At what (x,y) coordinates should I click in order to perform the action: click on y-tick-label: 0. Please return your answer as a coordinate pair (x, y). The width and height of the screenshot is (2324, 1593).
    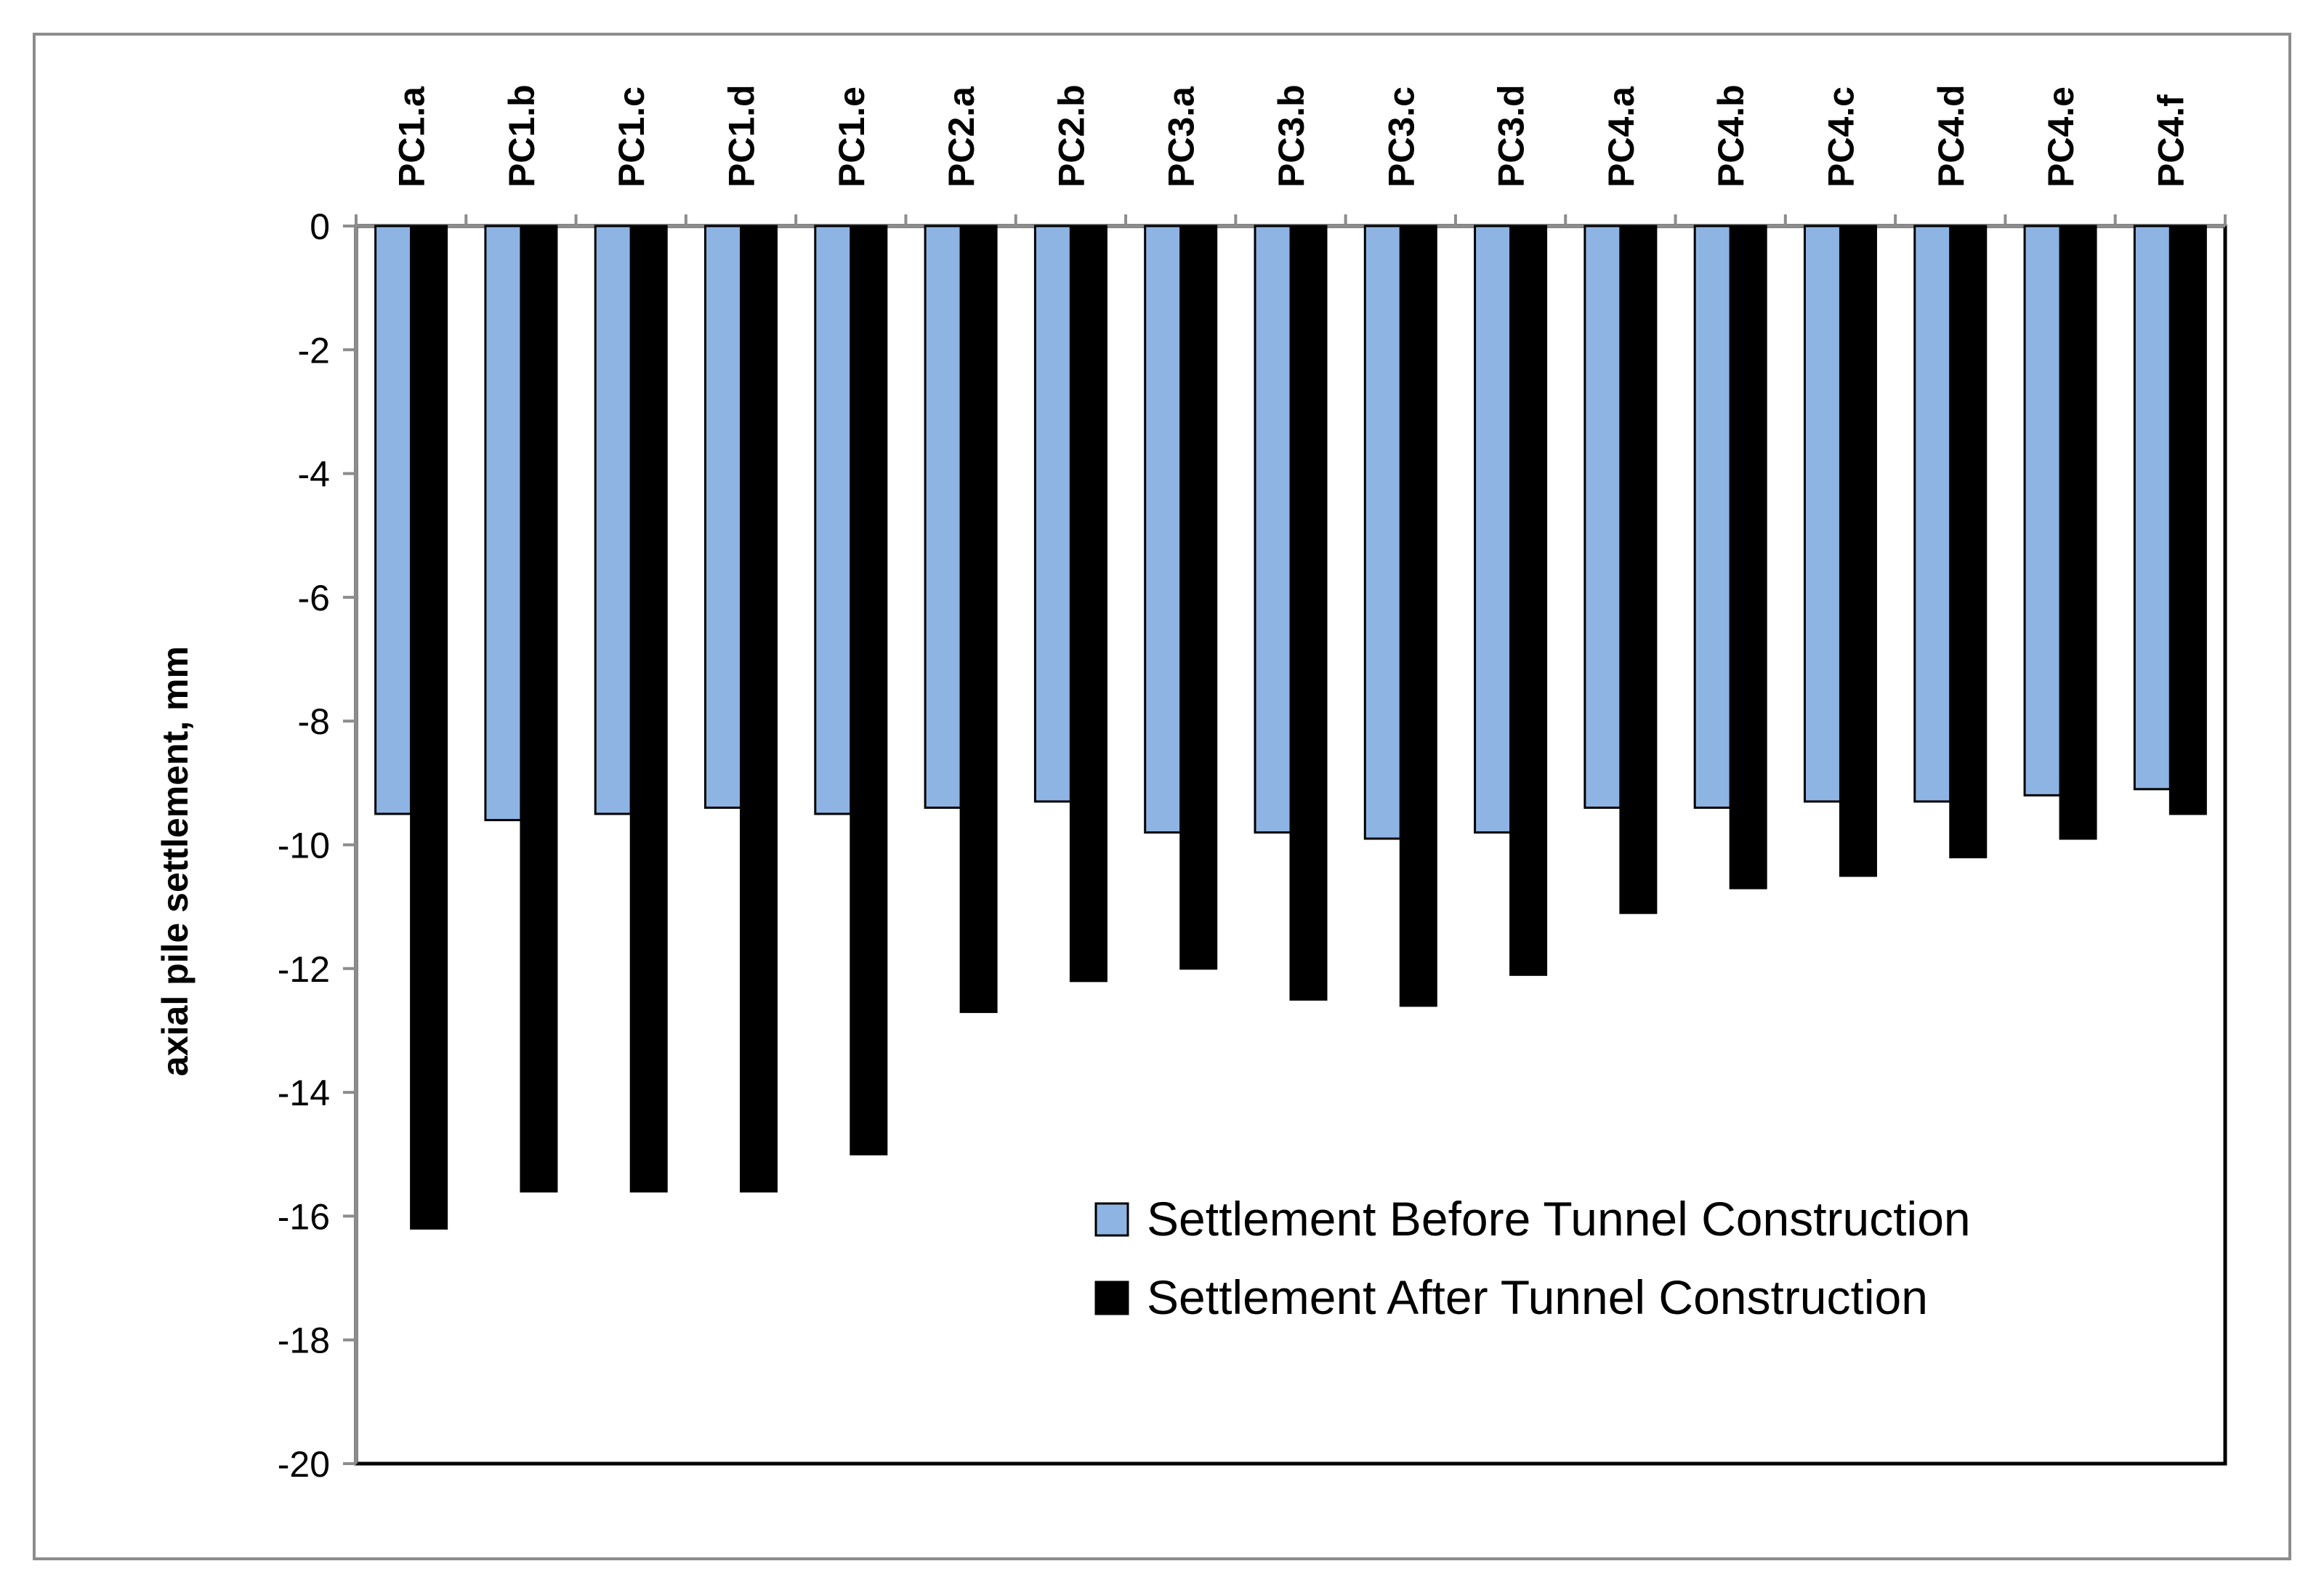
    Looking at the image, I should click on (320, 226).